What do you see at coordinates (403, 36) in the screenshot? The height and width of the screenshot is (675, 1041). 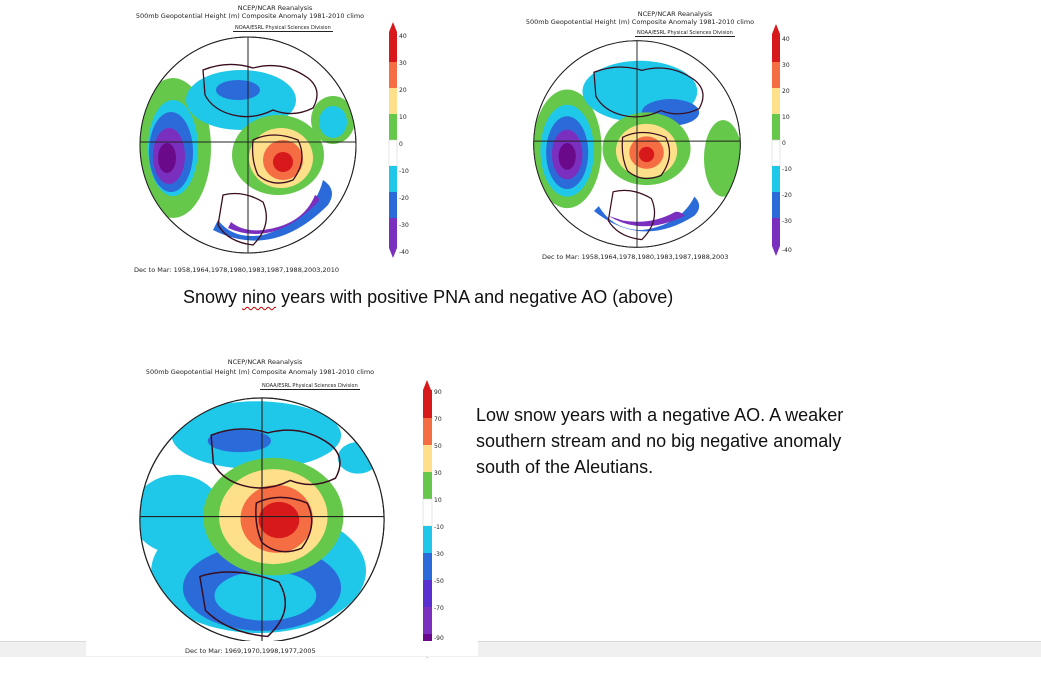 I see `colorbar-1-label: 40` at bounding box center [403, 36].